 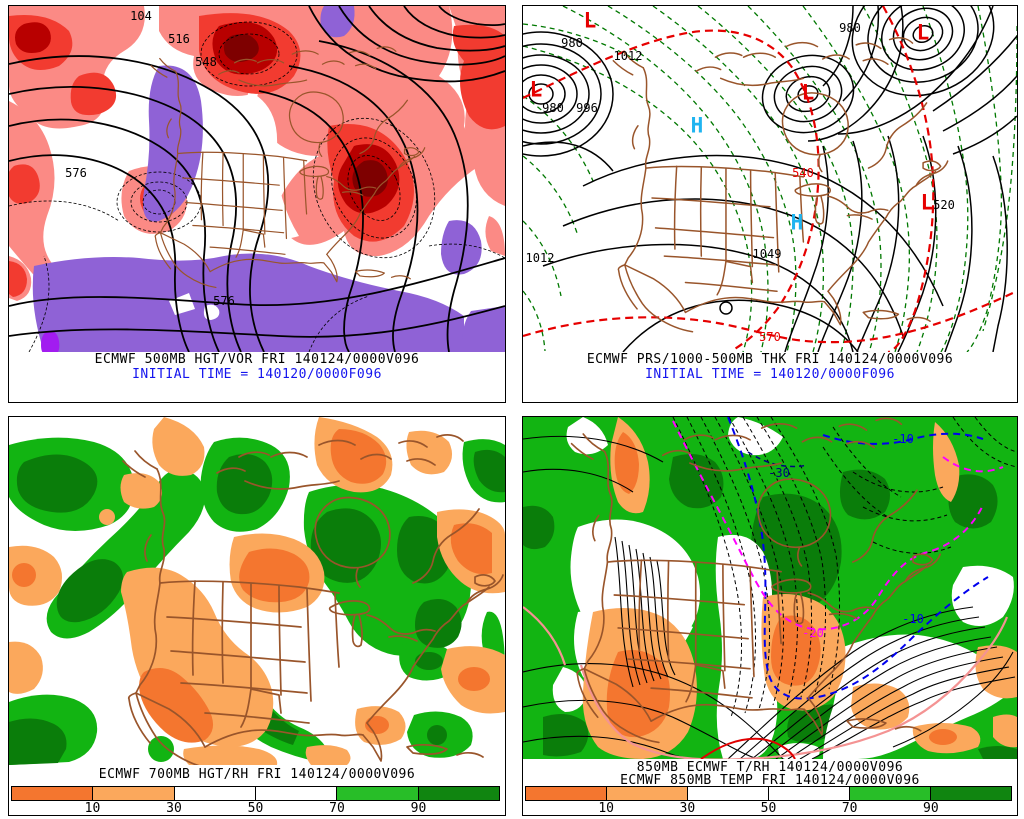 What do you see at coordinates (838, 525) in the screenshot?
I see `isotherm-magenta-dashed` at bounding box center [838, 525].